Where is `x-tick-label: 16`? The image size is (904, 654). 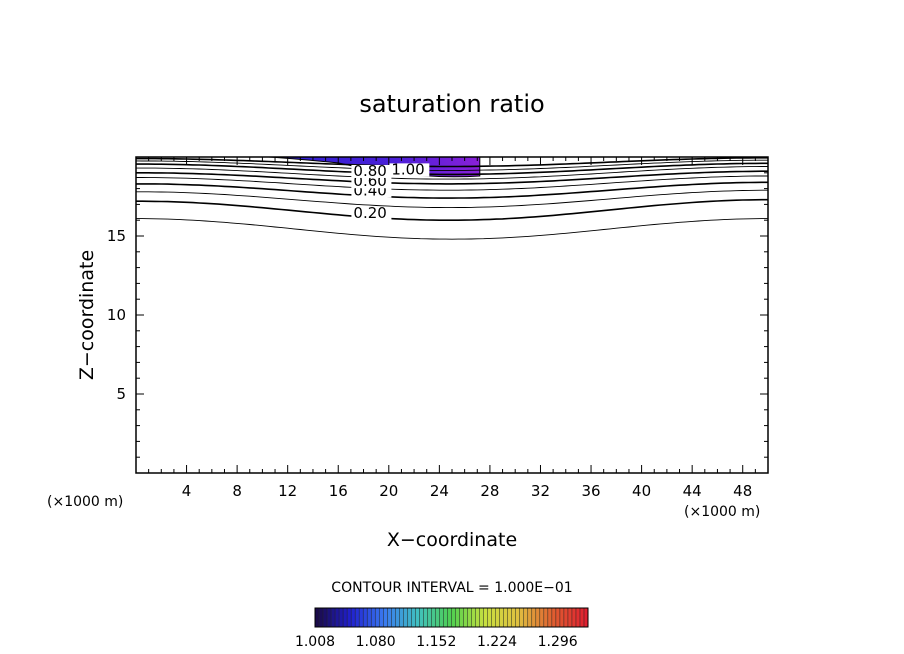
x-tick-label: 16 is located at coordinates (338, 491).